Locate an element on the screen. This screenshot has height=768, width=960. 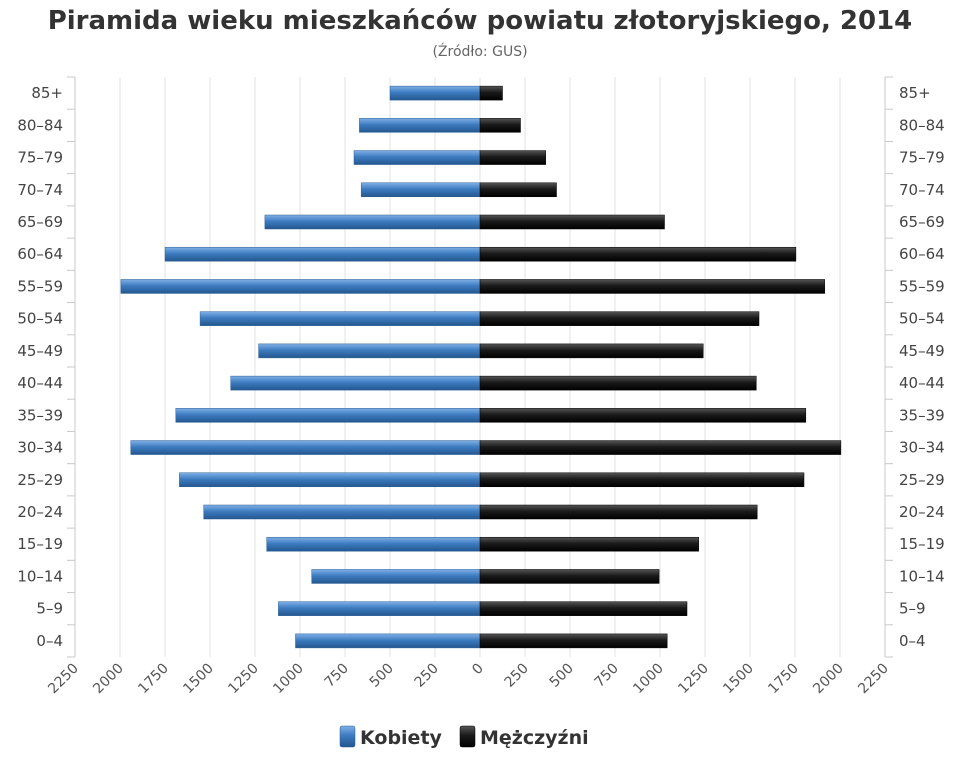
y-tick-label-left: 65–69 is located at coordinates (40, 222).